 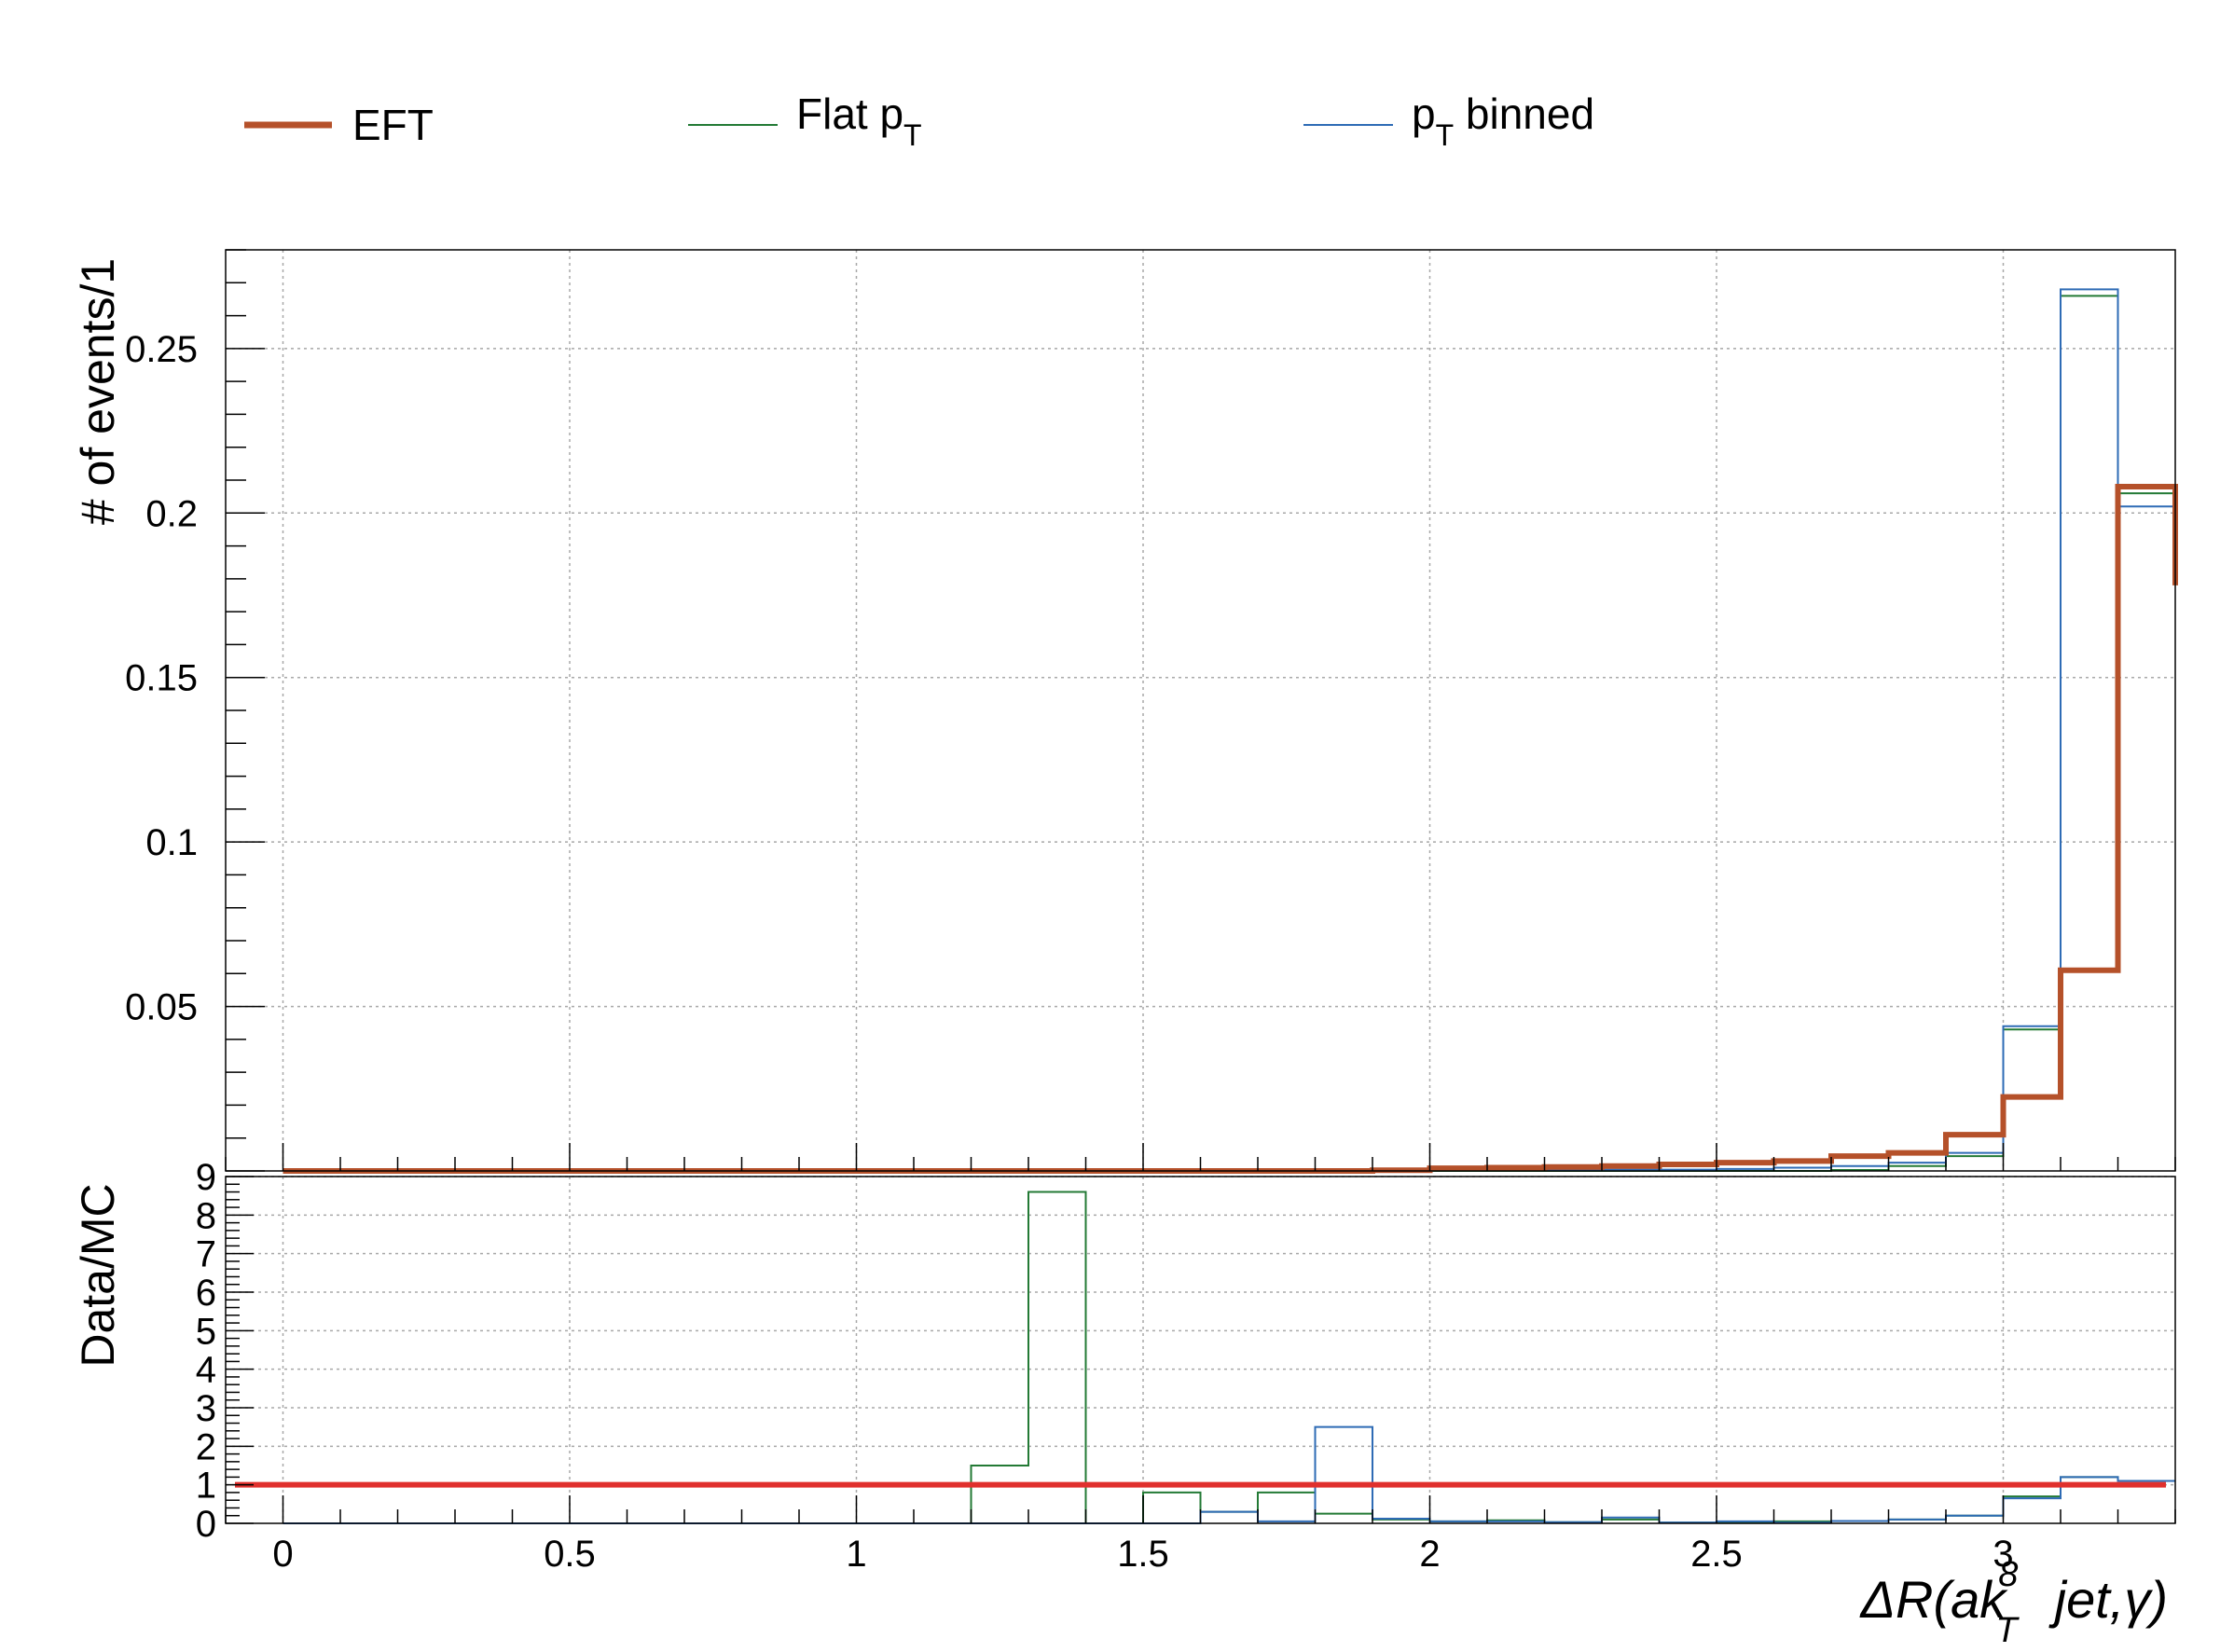 I want to click on legend-label-main-eft: EFT, so click(x=393, y=125).